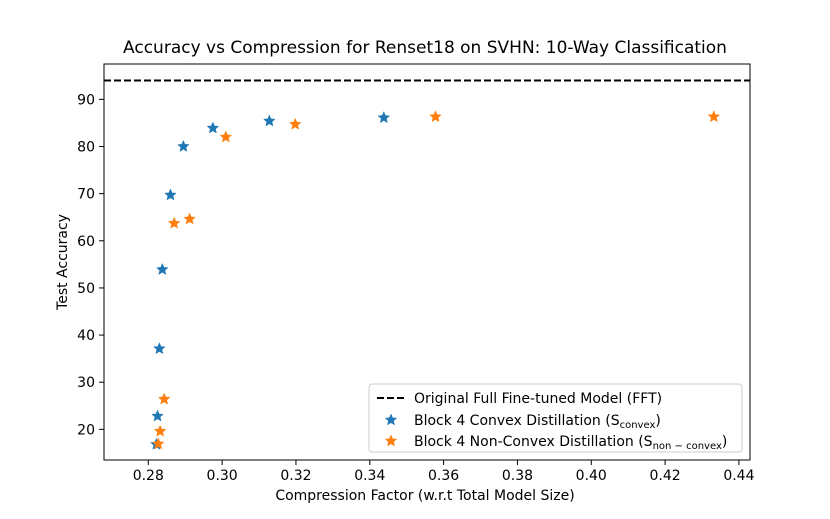  I want to click on y-tick-label: 50, so click(86, 289).